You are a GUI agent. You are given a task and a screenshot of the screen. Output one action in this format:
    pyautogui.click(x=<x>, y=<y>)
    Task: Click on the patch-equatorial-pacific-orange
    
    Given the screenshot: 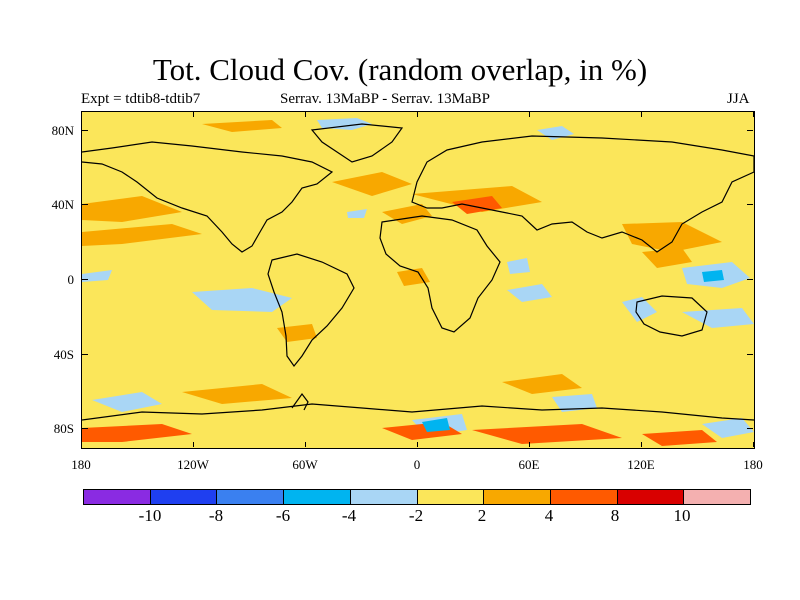 What is the action you would take?
    pyautogui.click(x=667, y=258)
    